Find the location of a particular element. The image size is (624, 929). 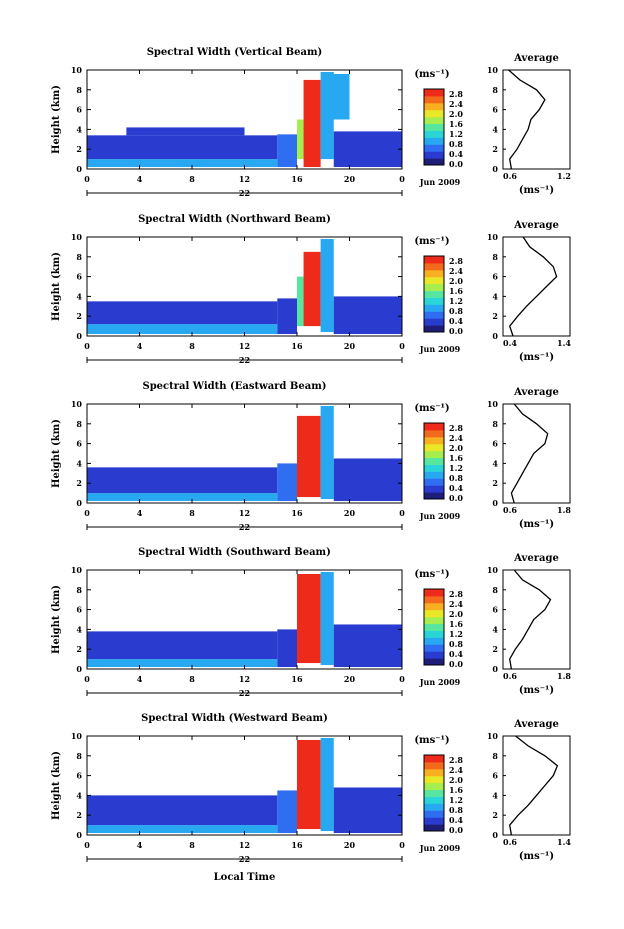

average-frame is located at coordinates (536, 286).